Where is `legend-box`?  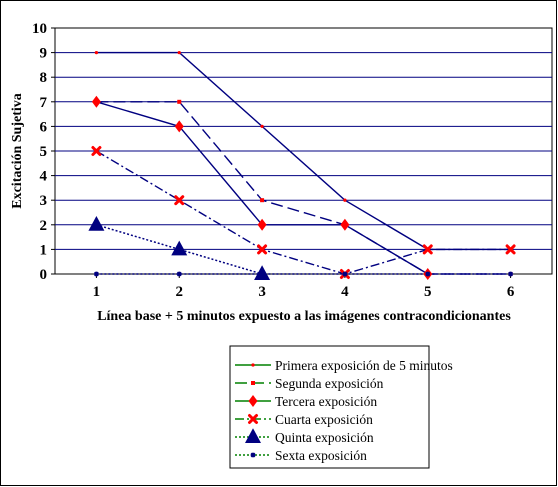
legend-box is located at coordinates (329, 407).